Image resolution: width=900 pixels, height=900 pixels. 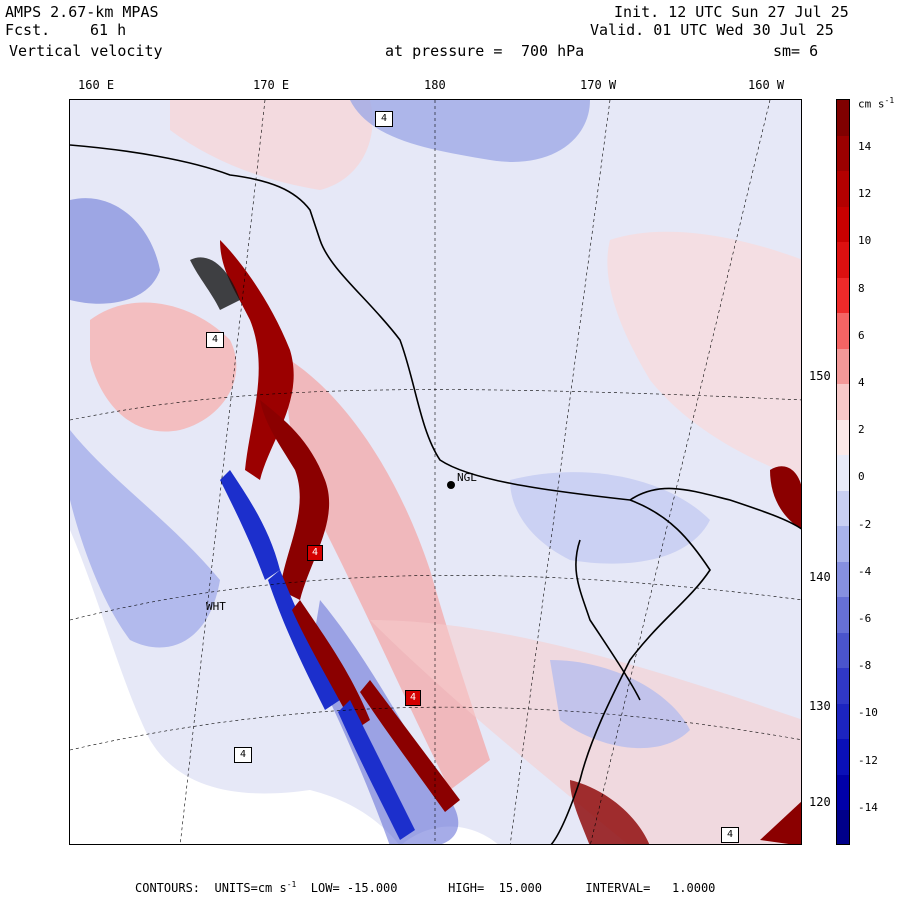 I want to click on model-title: AMPS 2.67-km MPAS, so click(x=82, y=12).